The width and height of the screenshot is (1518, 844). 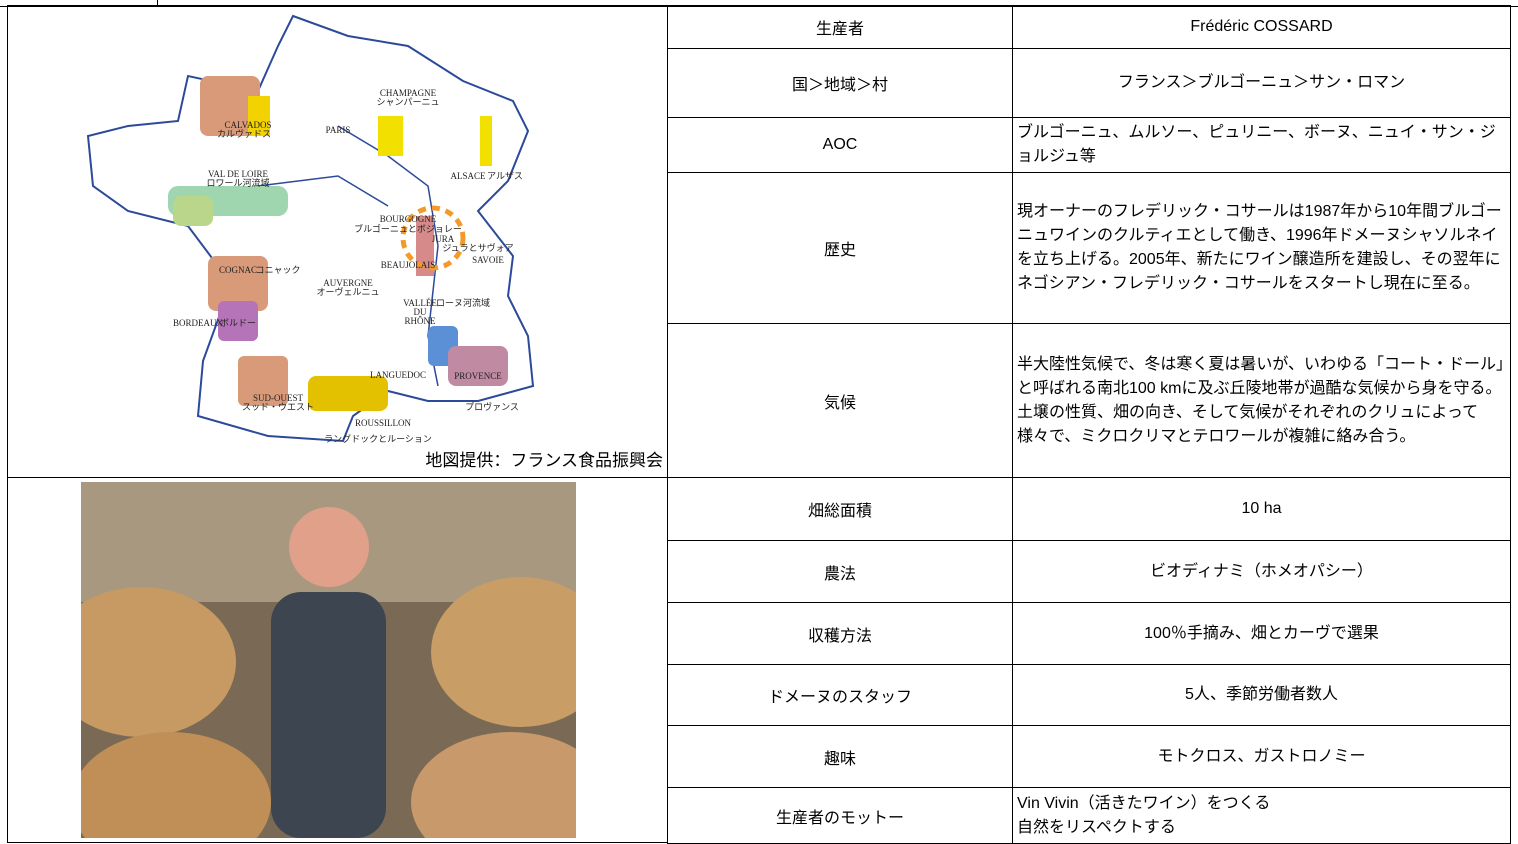 I want to click on map-label: カルヴァドス, so click(x=244, y=133).